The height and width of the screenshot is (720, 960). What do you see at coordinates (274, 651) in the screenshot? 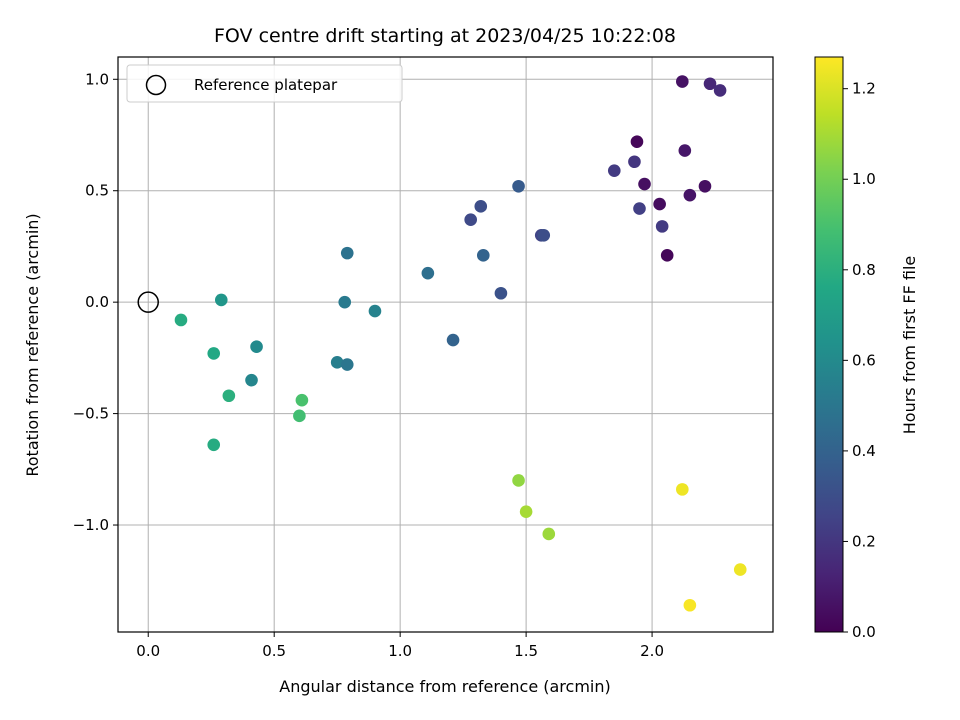
I see `x-tick-label: 0.5` at bounding box center [274, 651].